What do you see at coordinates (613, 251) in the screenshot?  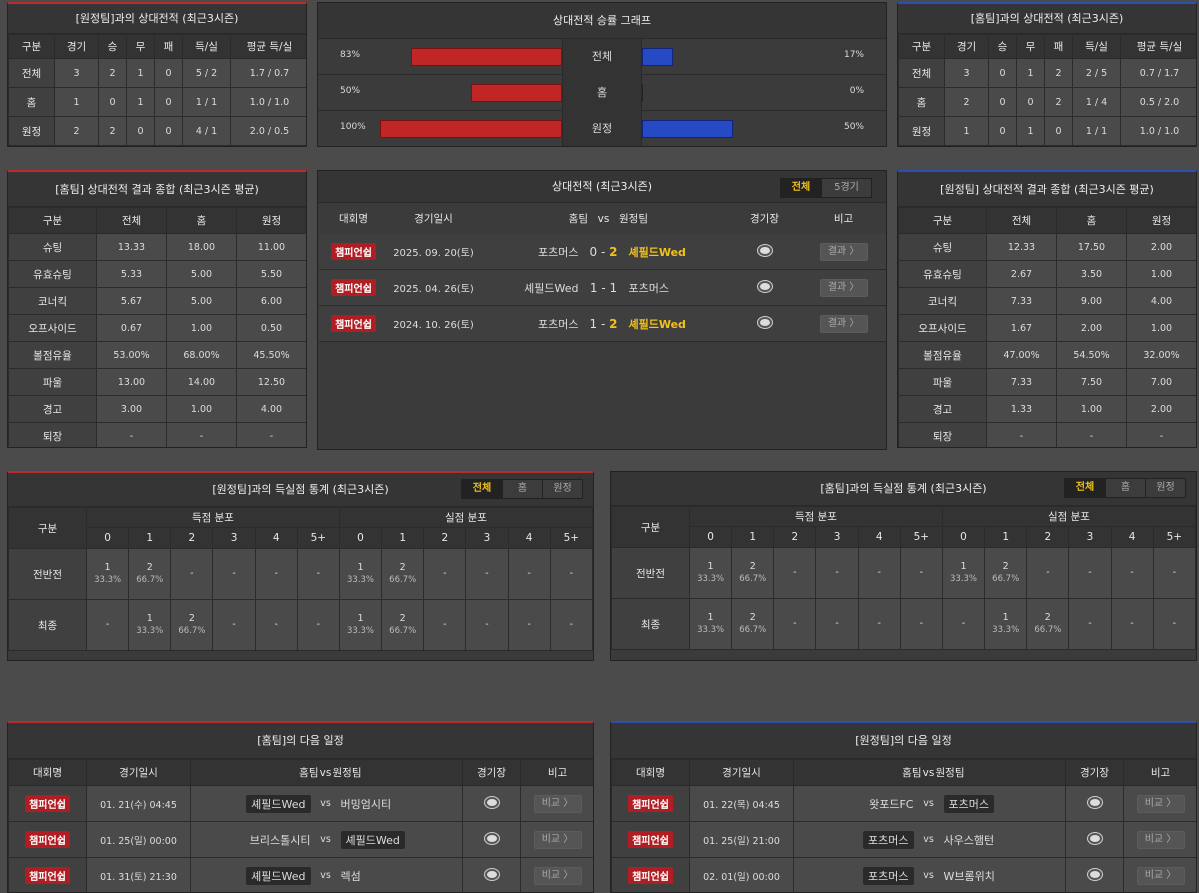 I see `away-score: 2` at bounding box center [613, 251].